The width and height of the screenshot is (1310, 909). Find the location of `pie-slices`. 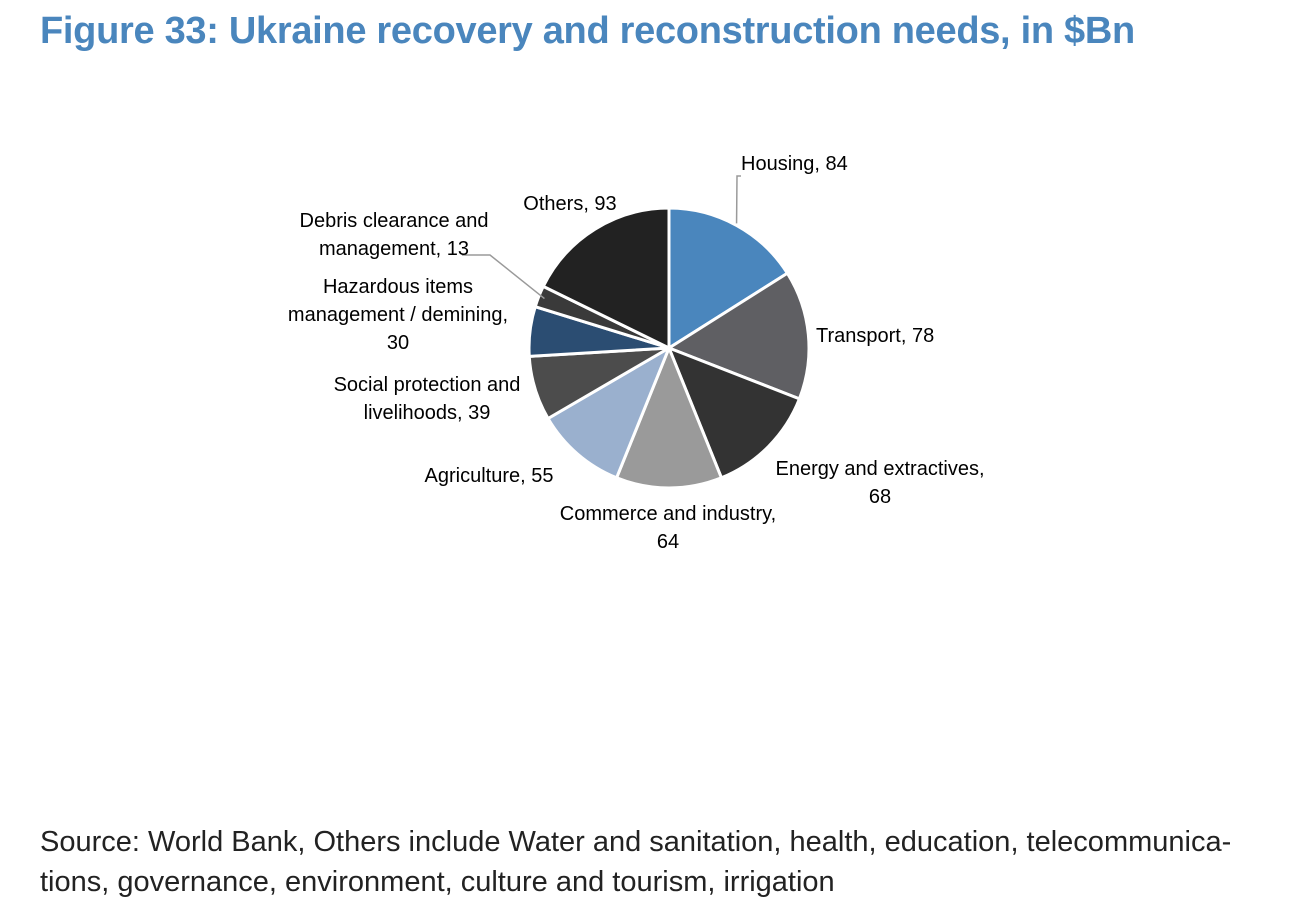

pie-slices is located at coordinates (669, 348).